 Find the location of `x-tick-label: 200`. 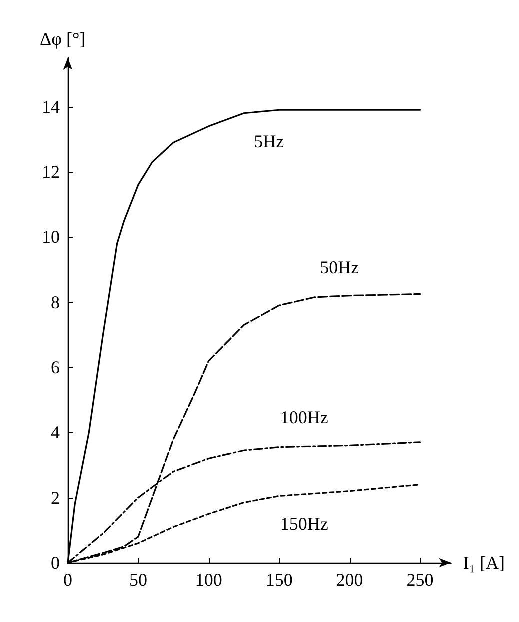

x-tick-label: 200 is located at coordinates (350, 580).